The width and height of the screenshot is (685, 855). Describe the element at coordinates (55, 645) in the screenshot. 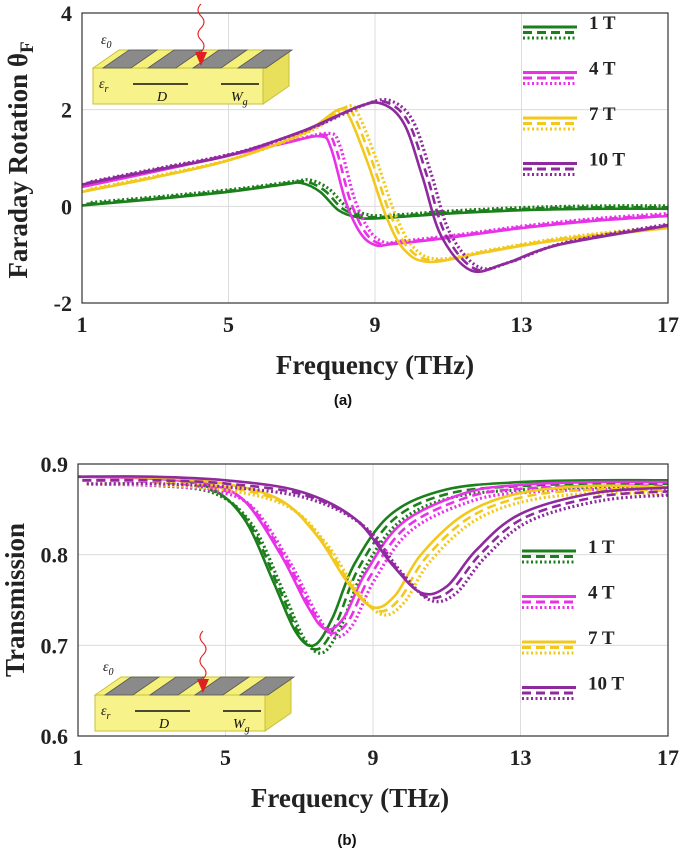

I see `y-tick-label: 0.7` at that location.